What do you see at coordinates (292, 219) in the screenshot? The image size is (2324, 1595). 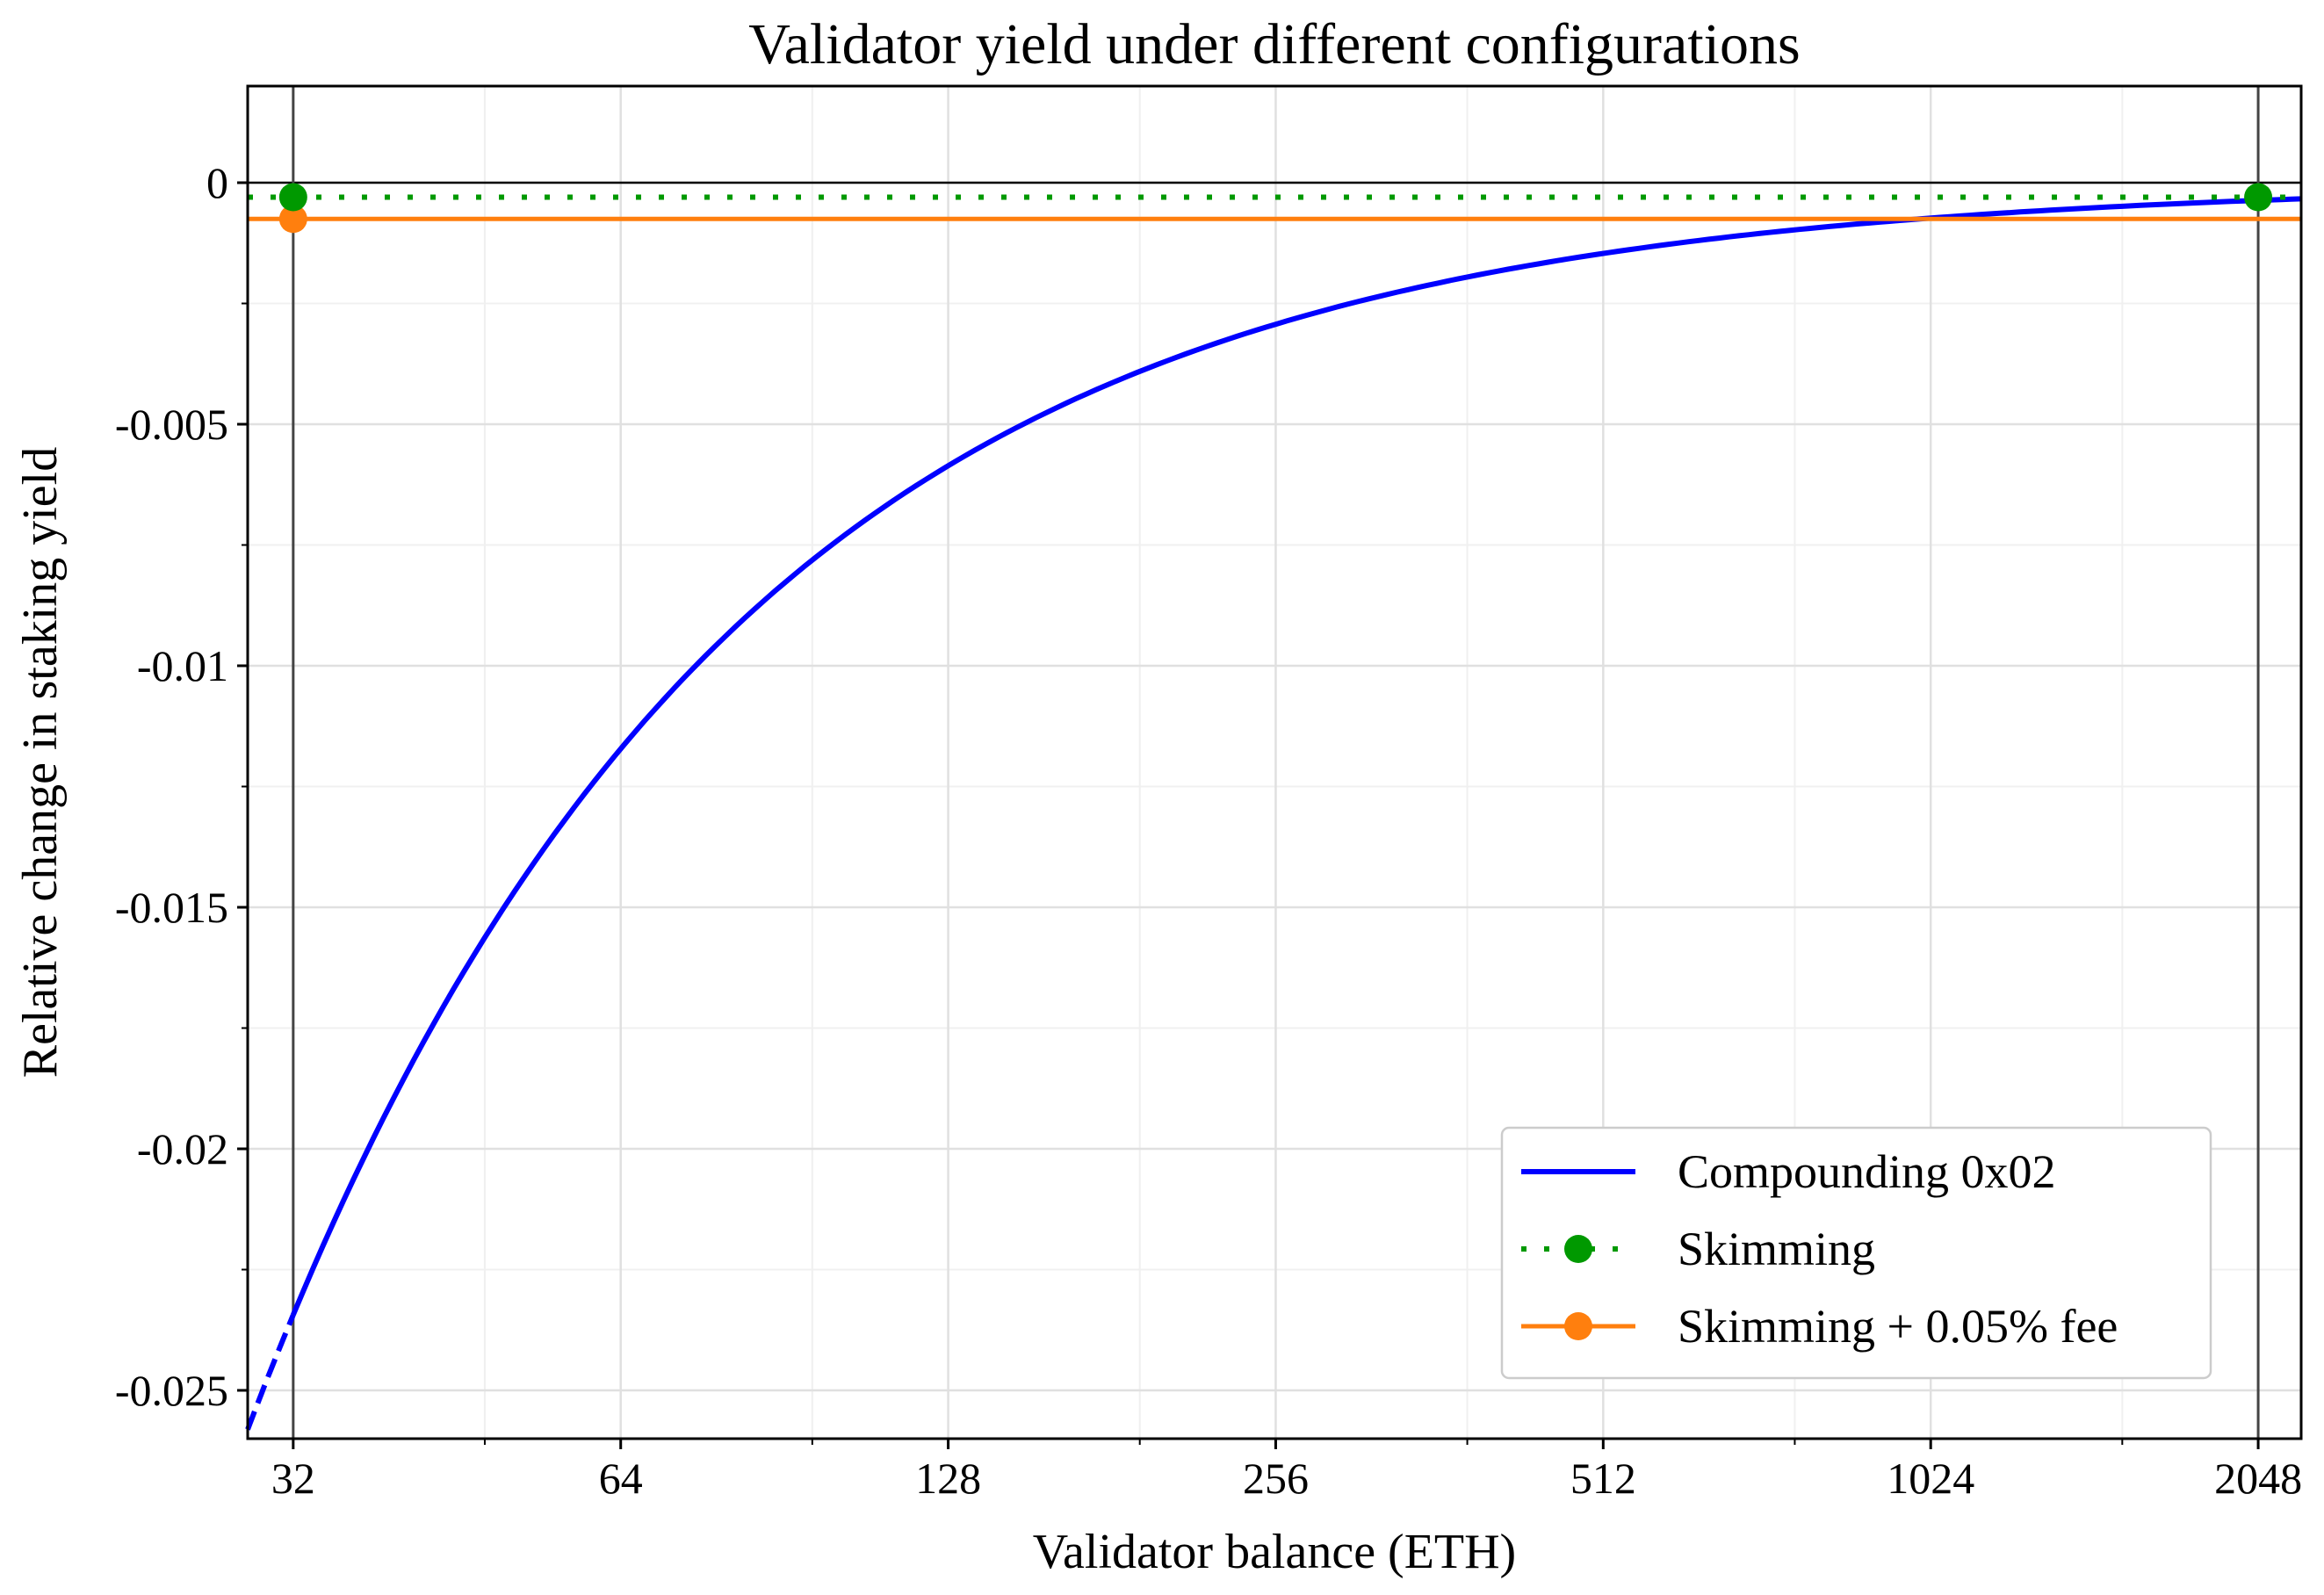 I see `skimming-fee-marker` at bounding box center [292, 219].